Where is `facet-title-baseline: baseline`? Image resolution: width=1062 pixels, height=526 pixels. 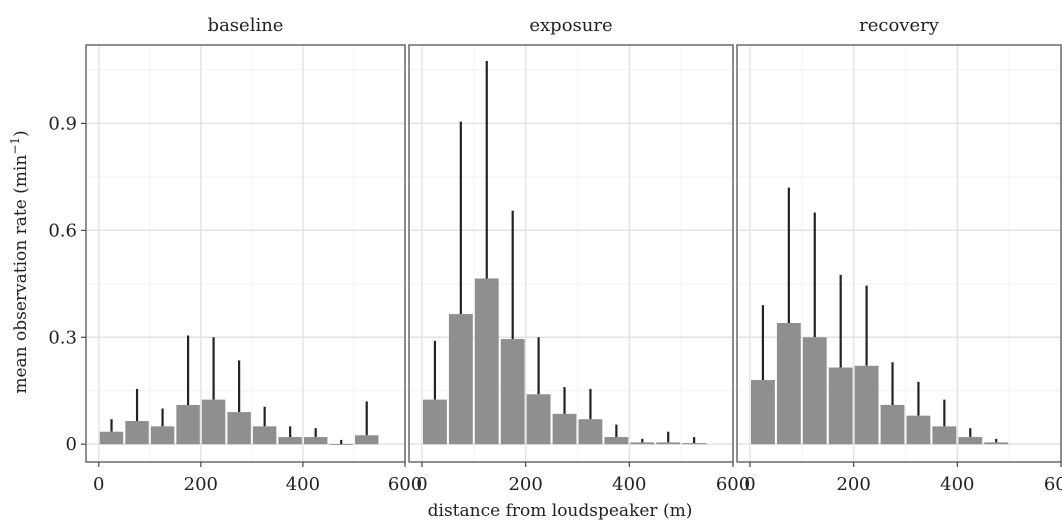
facet-title-baseline: baseline is located at coordinates (246, 25).